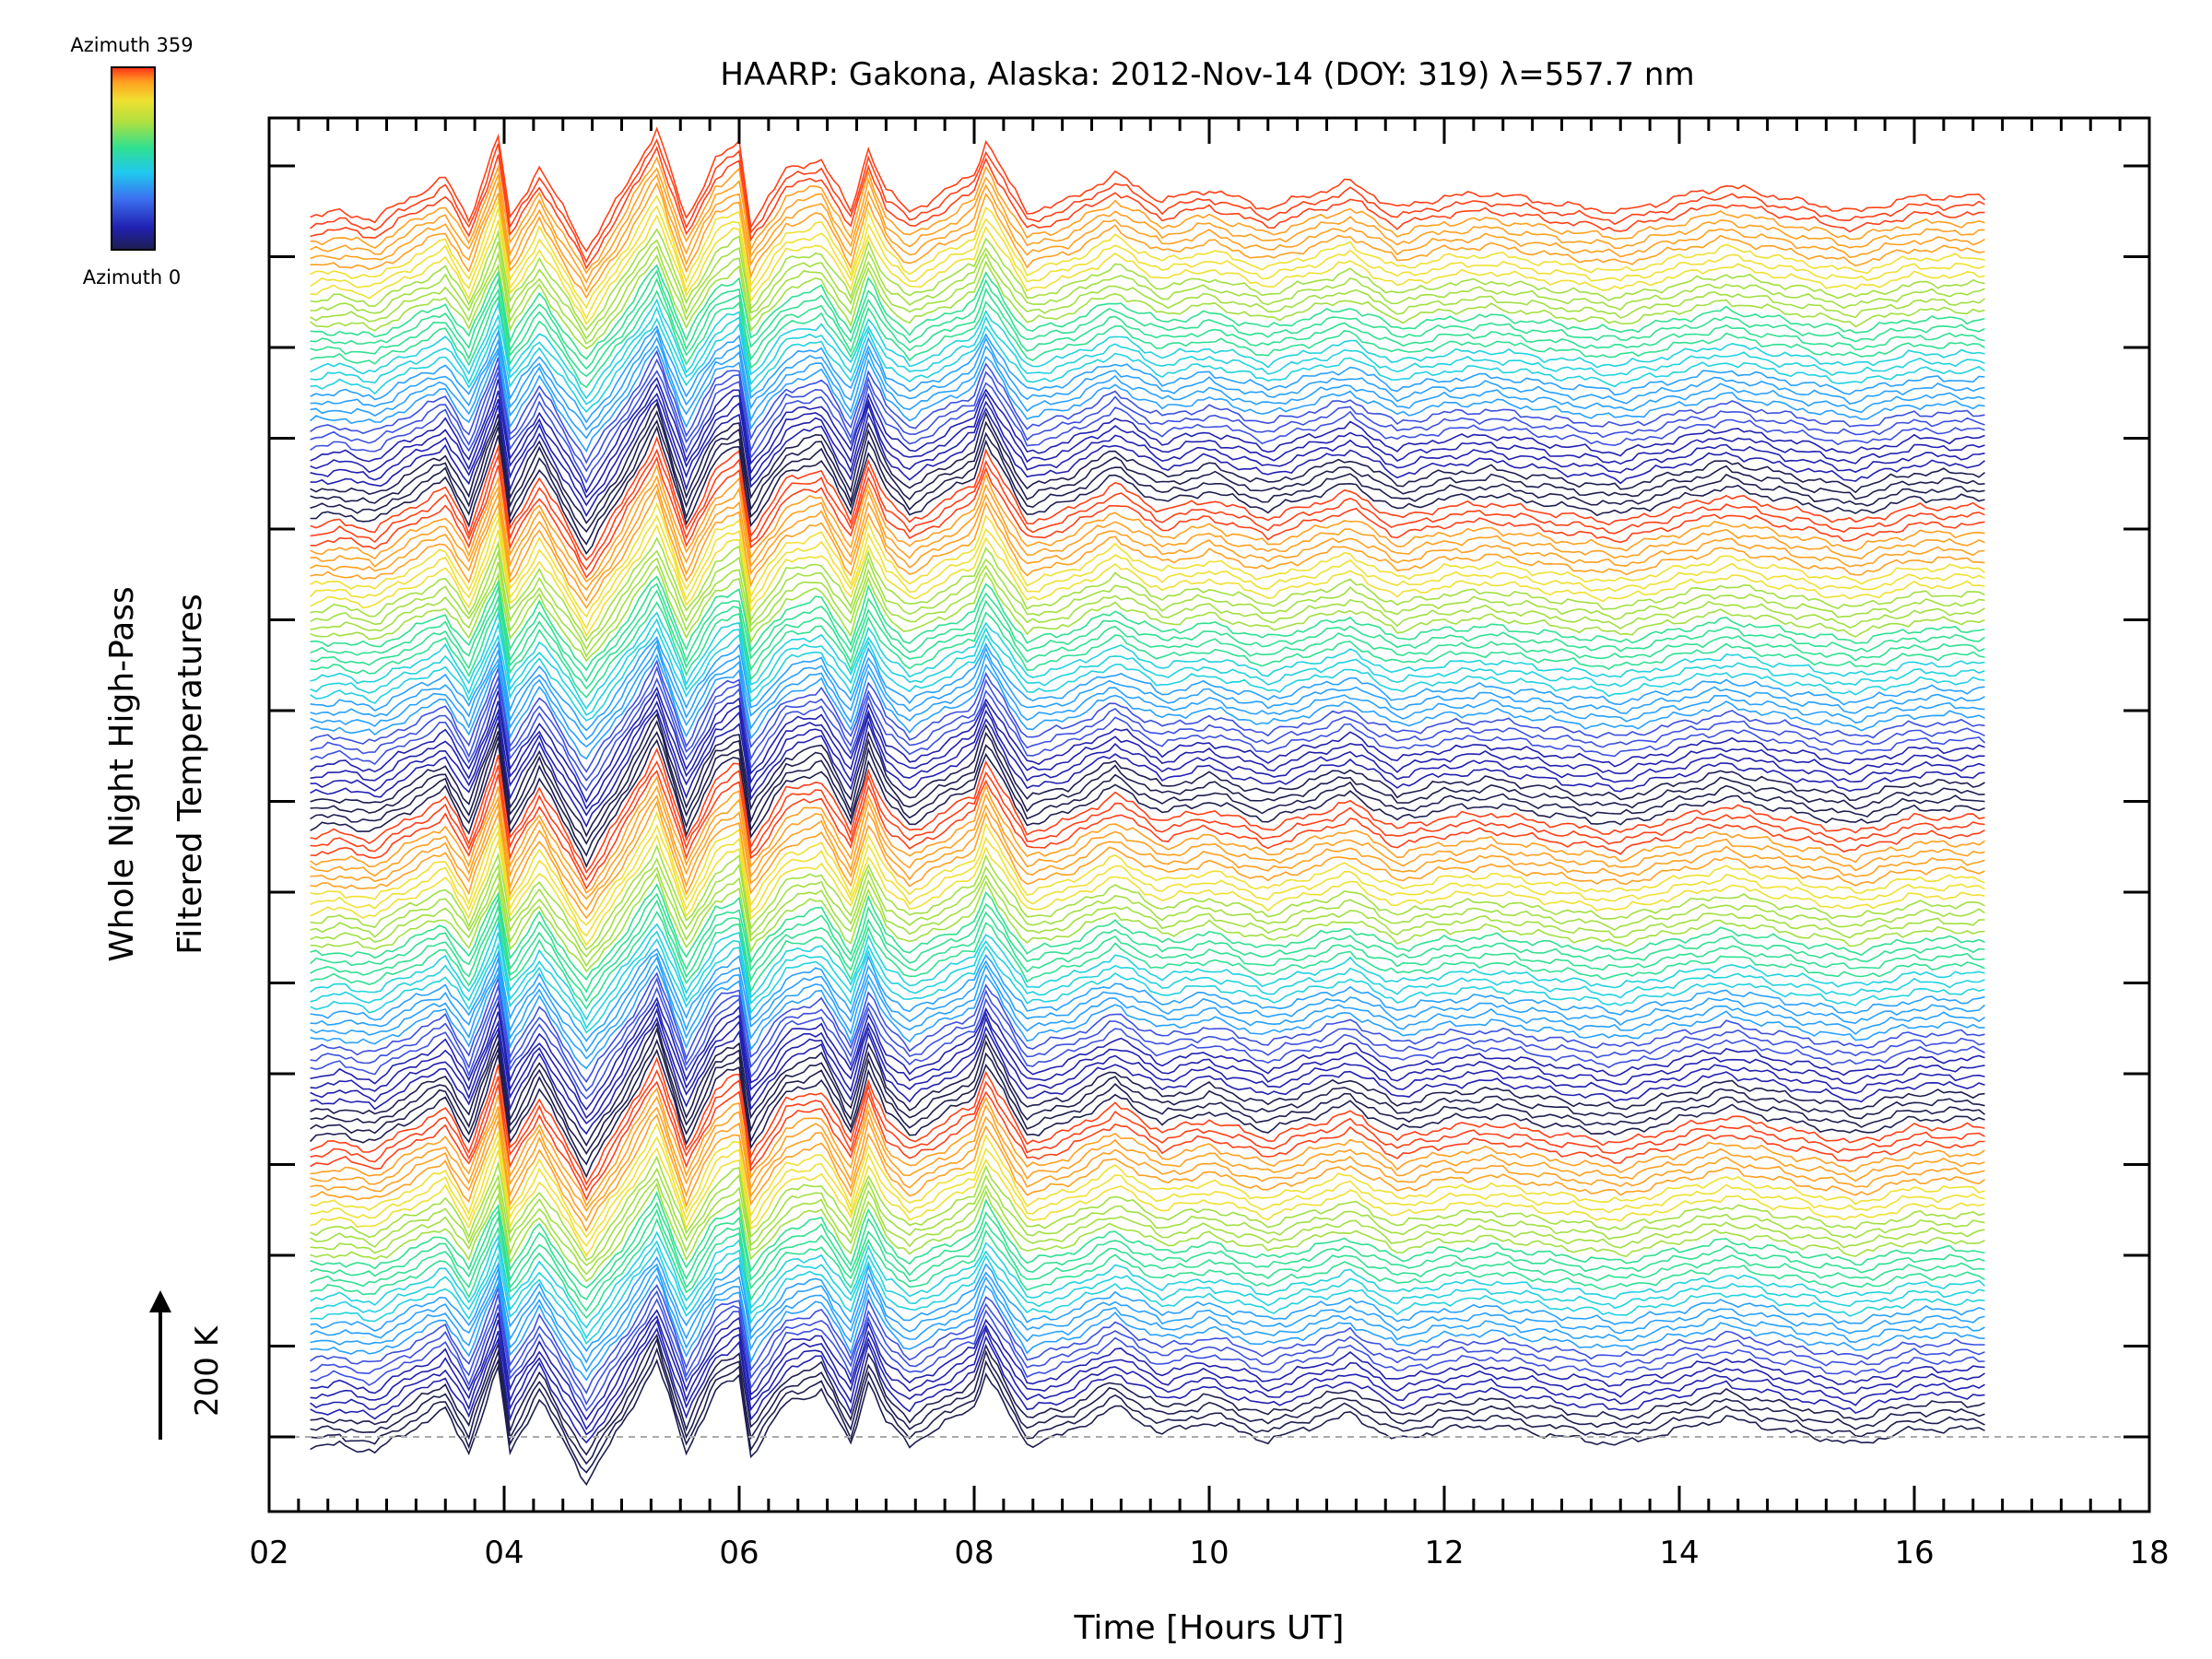 The image size is (2212, 1659). Describe the element at coordinates (1209, 1628) in the screenshot. I see `x-axis-label: Time [Hours UT]` at that location.